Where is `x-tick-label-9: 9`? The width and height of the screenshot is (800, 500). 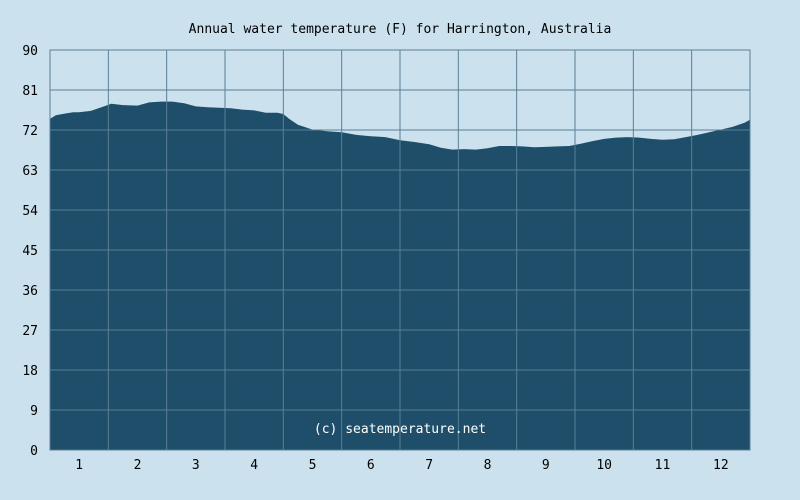
x-tick-label-9: 9 is located at coordinates (546, 465).